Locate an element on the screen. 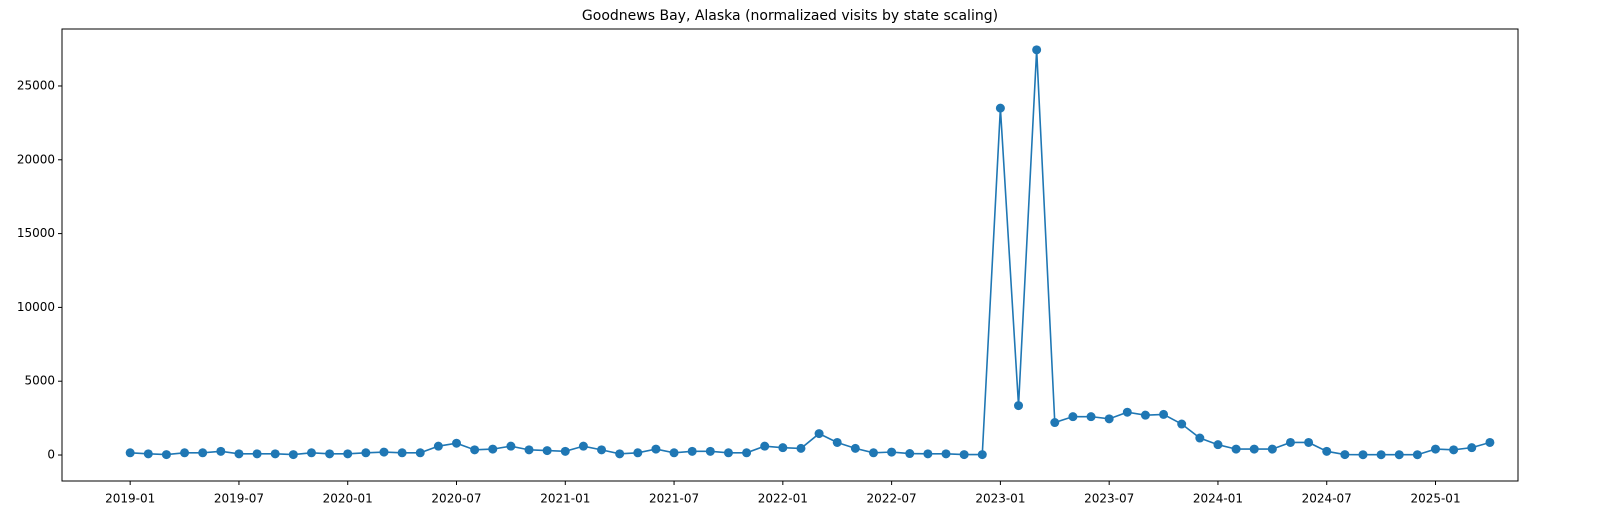 This screenshot has height=526, width=1624. x-tick-label: 2020-07 is located at coordinates (456, 499).